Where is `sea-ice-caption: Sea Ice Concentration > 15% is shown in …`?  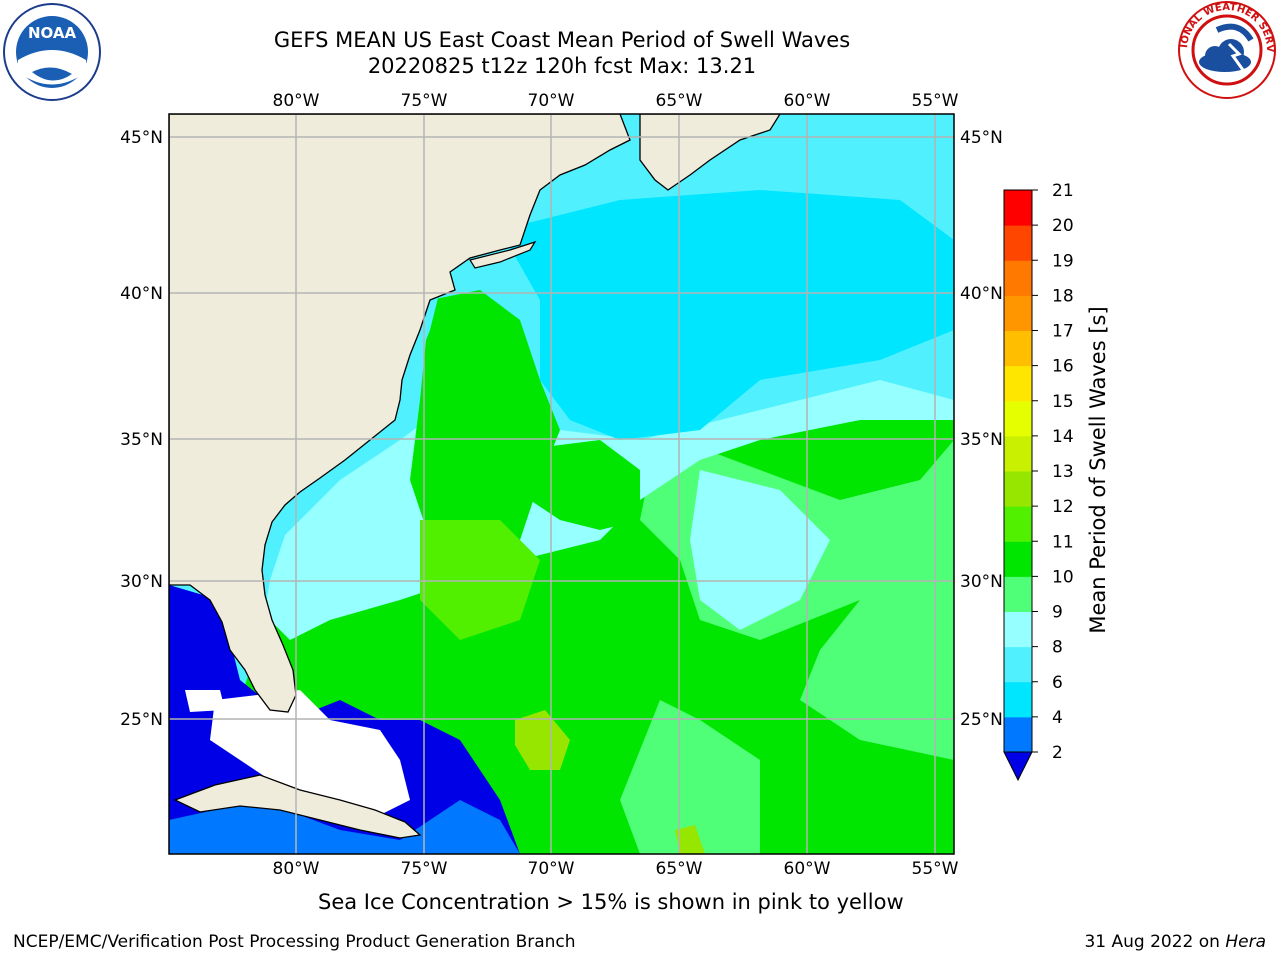
sea-ice-caption: Sea Ice Concentration > 15% is shown in … is located at coordinates (611, 902).